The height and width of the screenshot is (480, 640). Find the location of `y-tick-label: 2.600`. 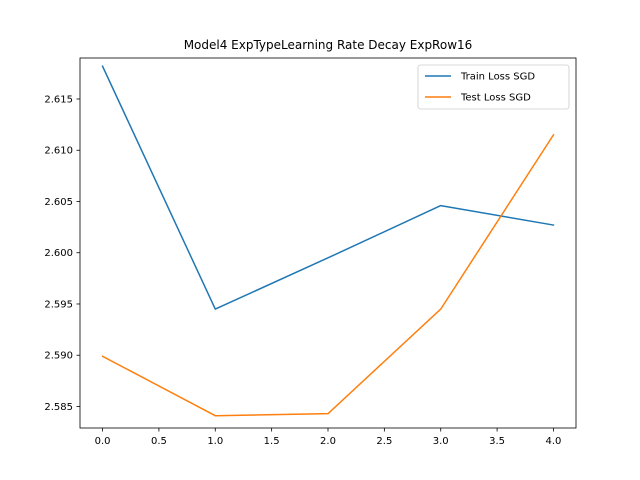

y-tick-label: 2.600 is located at coordinates (58, 253).